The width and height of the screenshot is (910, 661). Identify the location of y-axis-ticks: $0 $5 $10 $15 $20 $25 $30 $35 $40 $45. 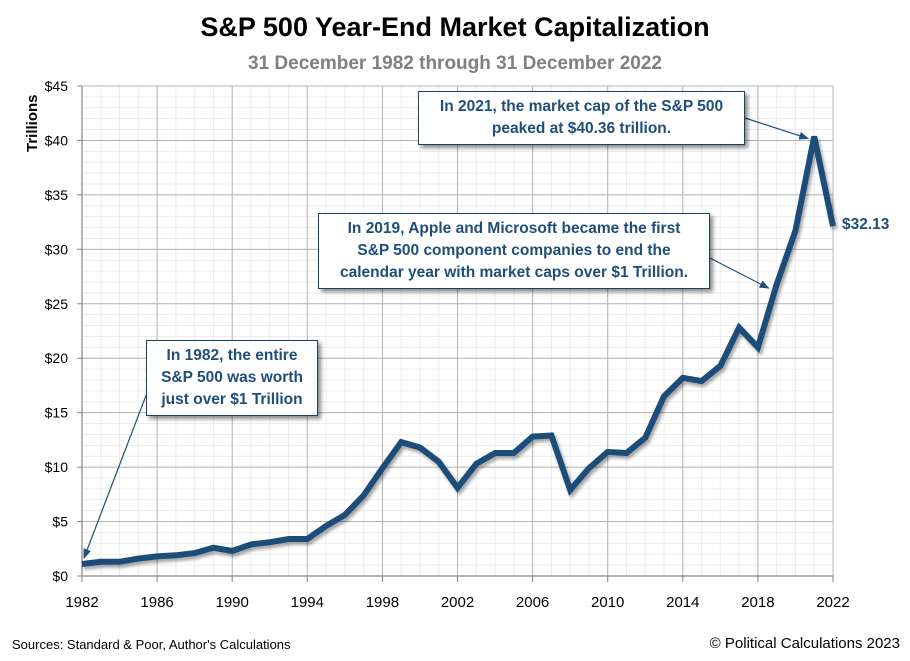
(63, 331).